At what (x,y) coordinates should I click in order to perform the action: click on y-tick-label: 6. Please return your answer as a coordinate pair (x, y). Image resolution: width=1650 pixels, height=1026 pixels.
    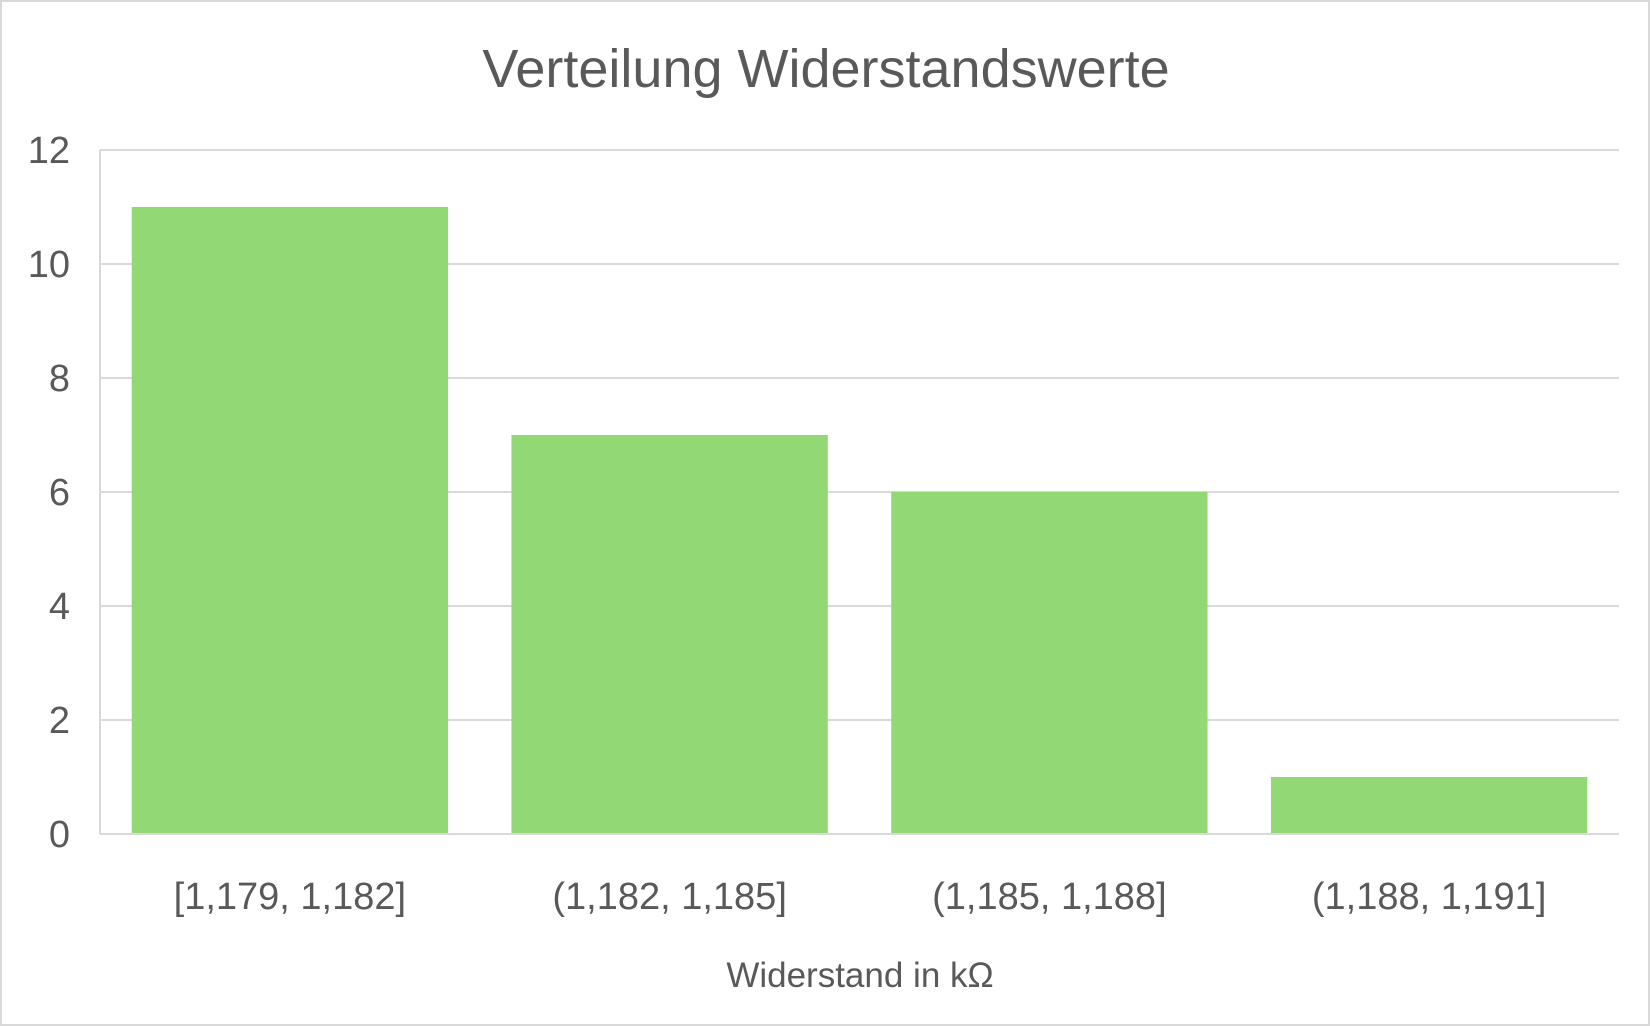
    Looking at the image, I should click on (59, 493).